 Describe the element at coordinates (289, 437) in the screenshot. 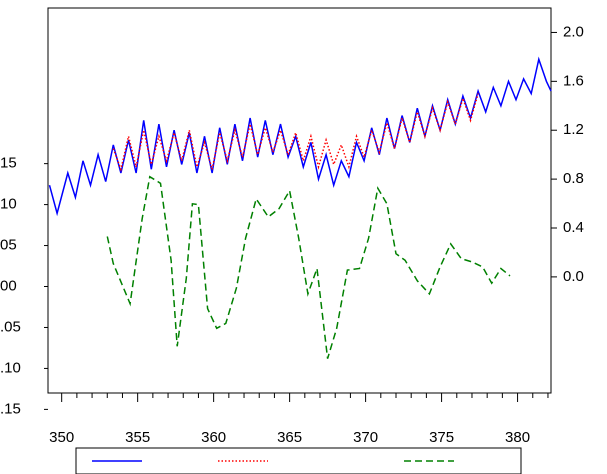

I see `x-tick-label: 365` at that location.